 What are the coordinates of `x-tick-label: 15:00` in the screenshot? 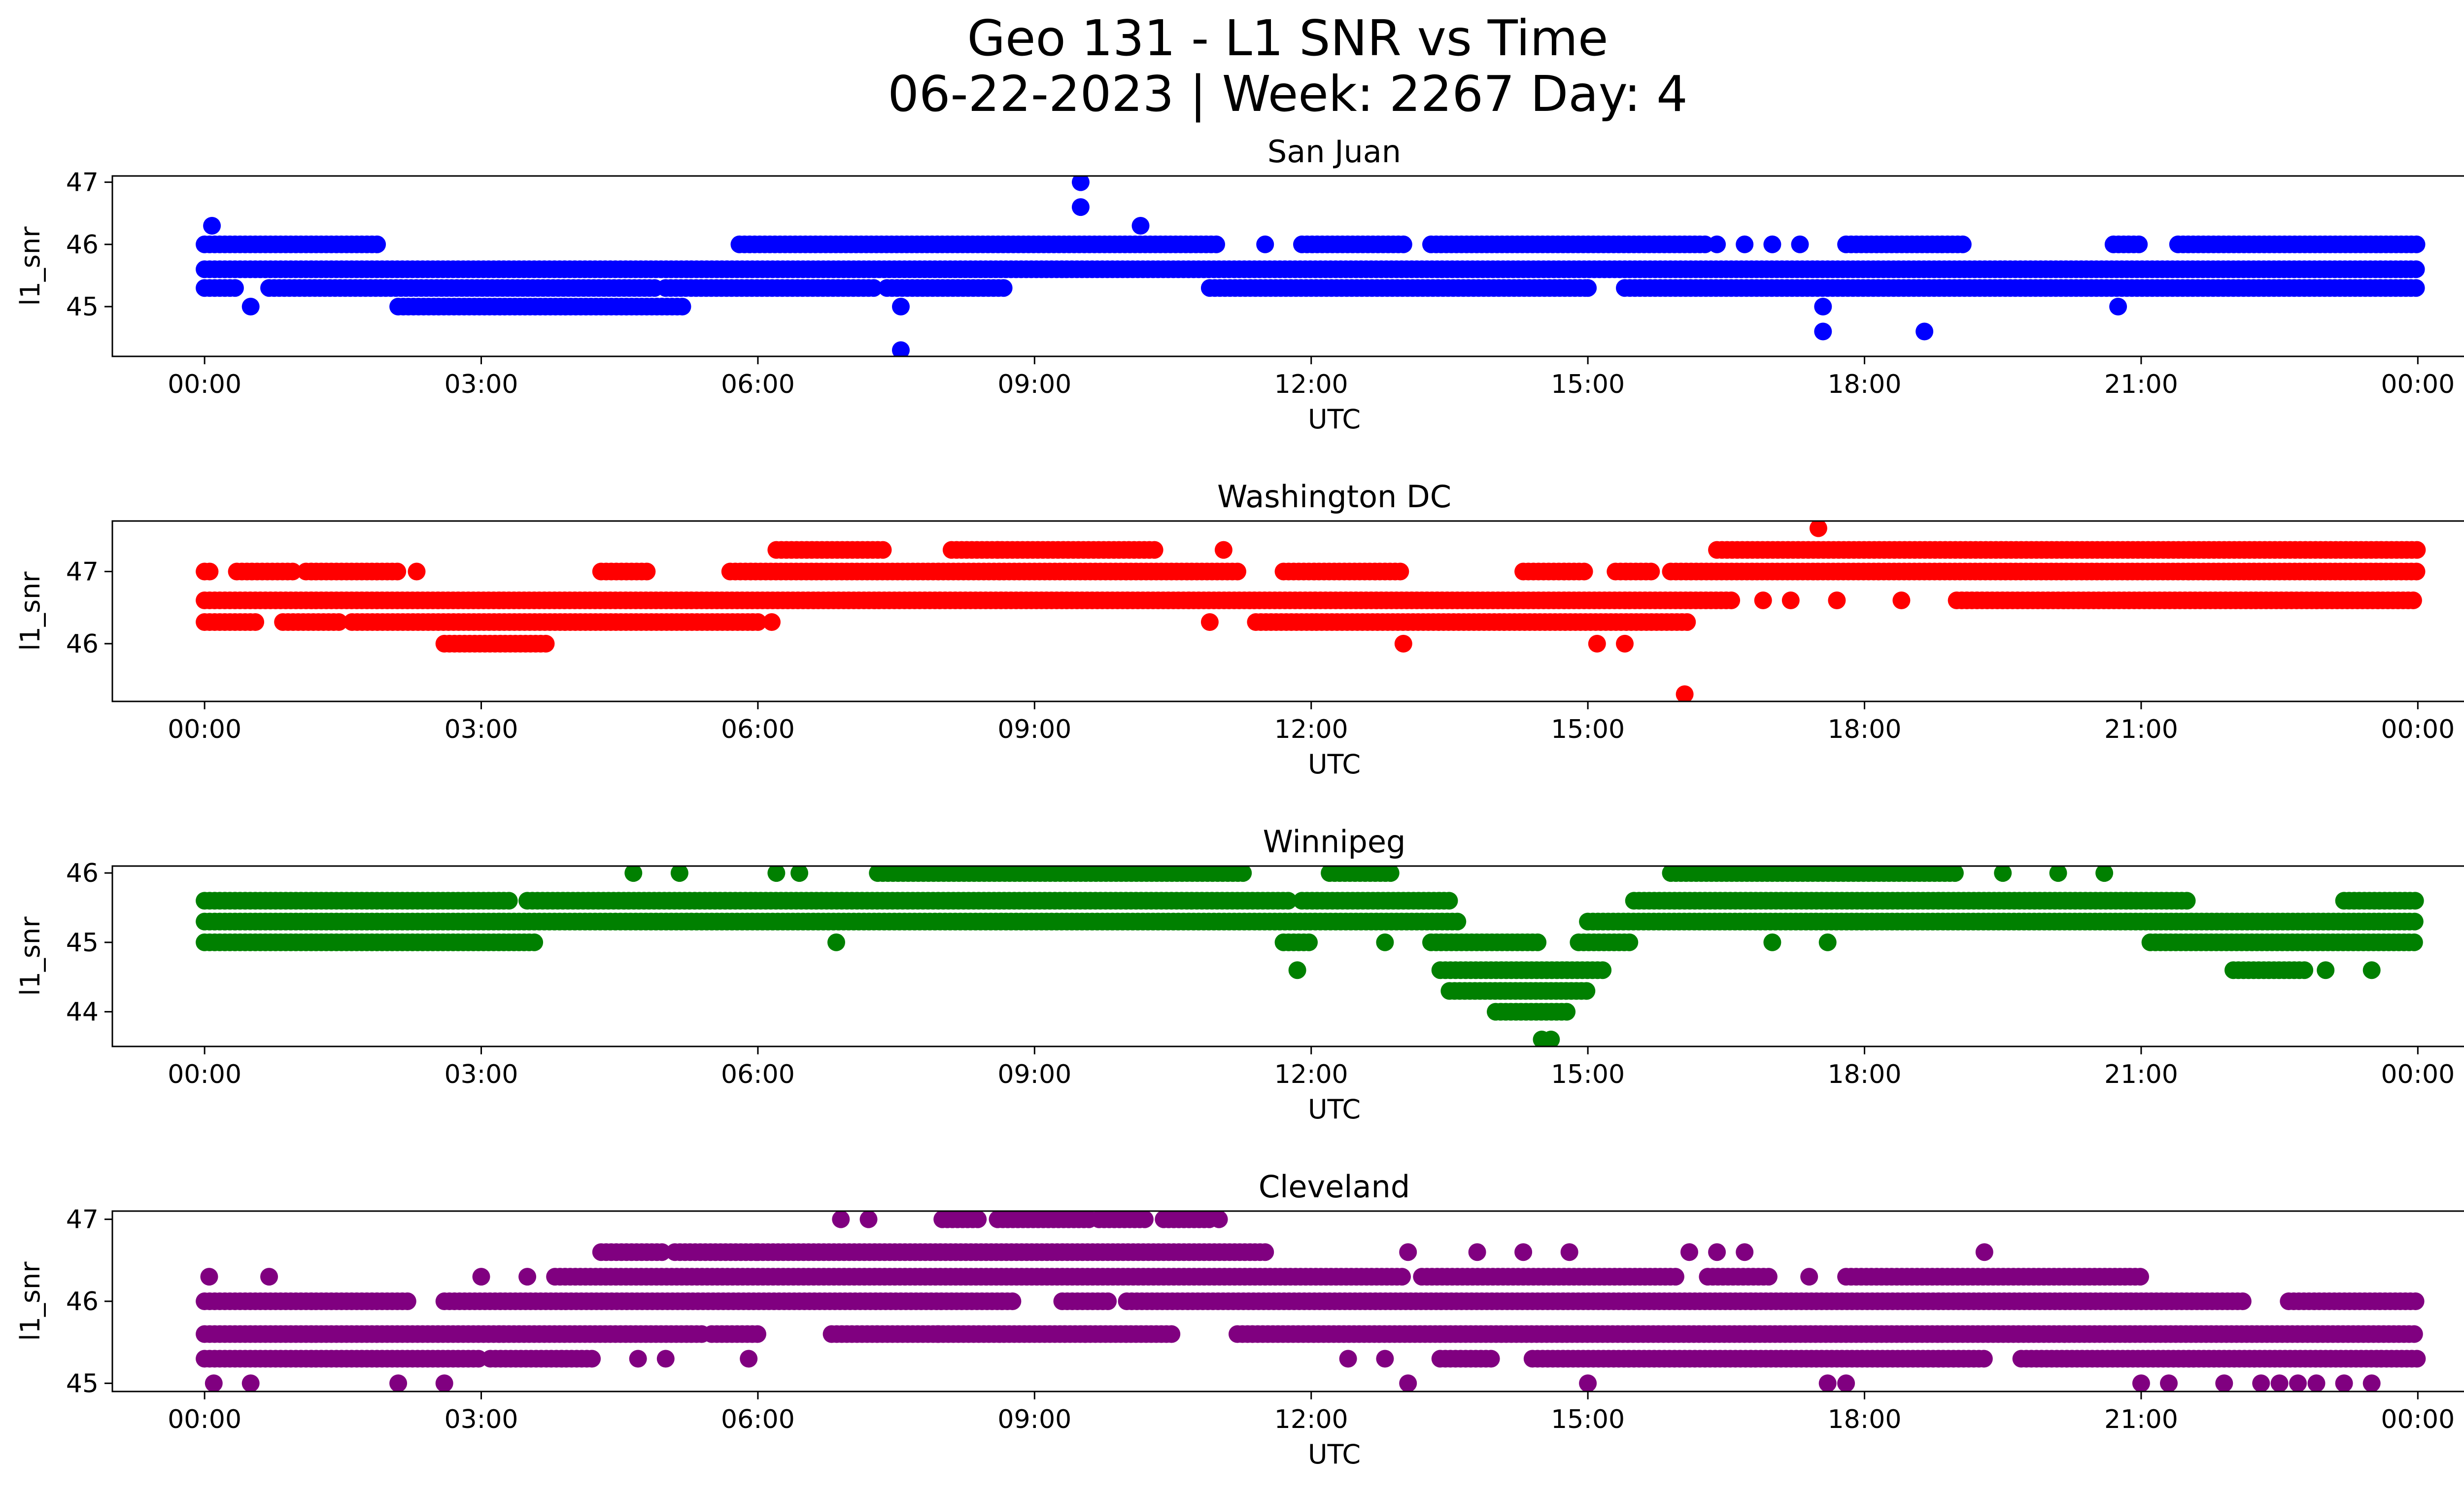 It's located at (1588, 384).